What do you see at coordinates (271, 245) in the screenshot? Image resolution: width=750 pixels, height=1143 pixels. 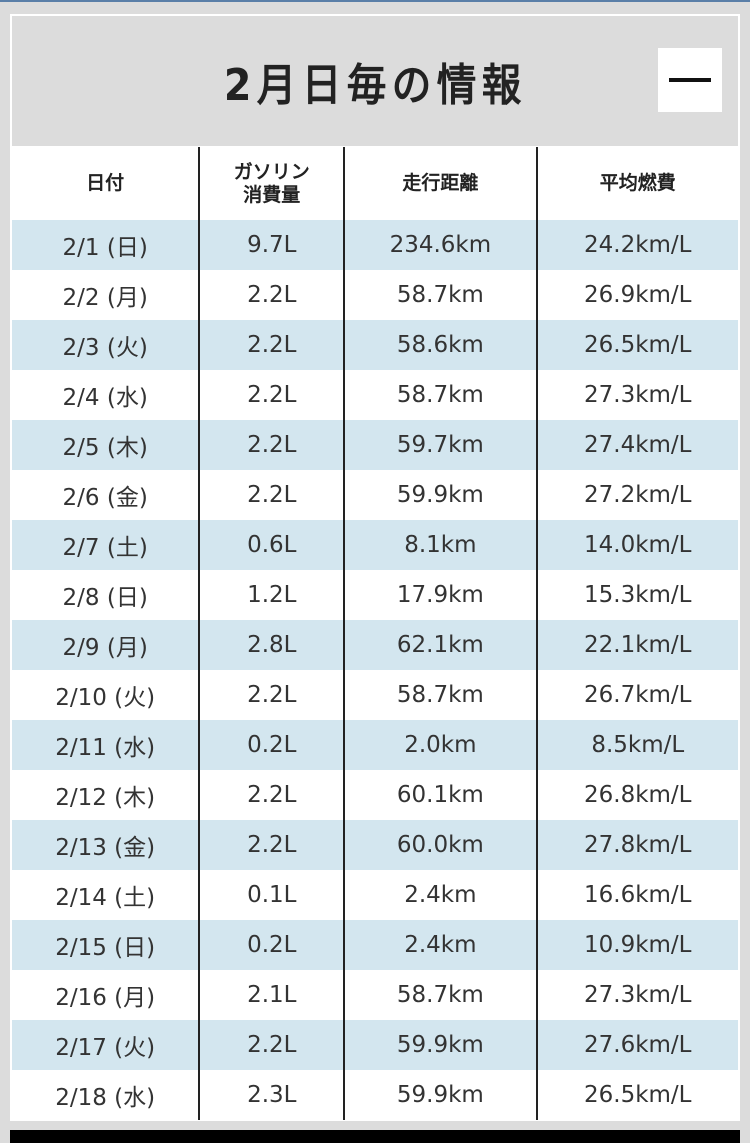 I see `cell-fuel-used: 9.7L` at bounding box center [271, 245].